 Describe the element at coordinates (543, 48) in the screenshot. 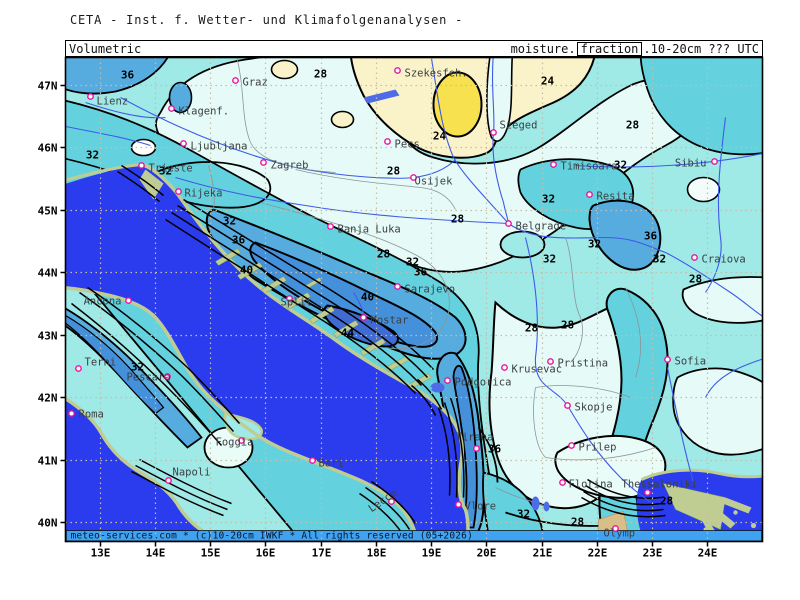

I see `units-prefix: moisture.` at that location.